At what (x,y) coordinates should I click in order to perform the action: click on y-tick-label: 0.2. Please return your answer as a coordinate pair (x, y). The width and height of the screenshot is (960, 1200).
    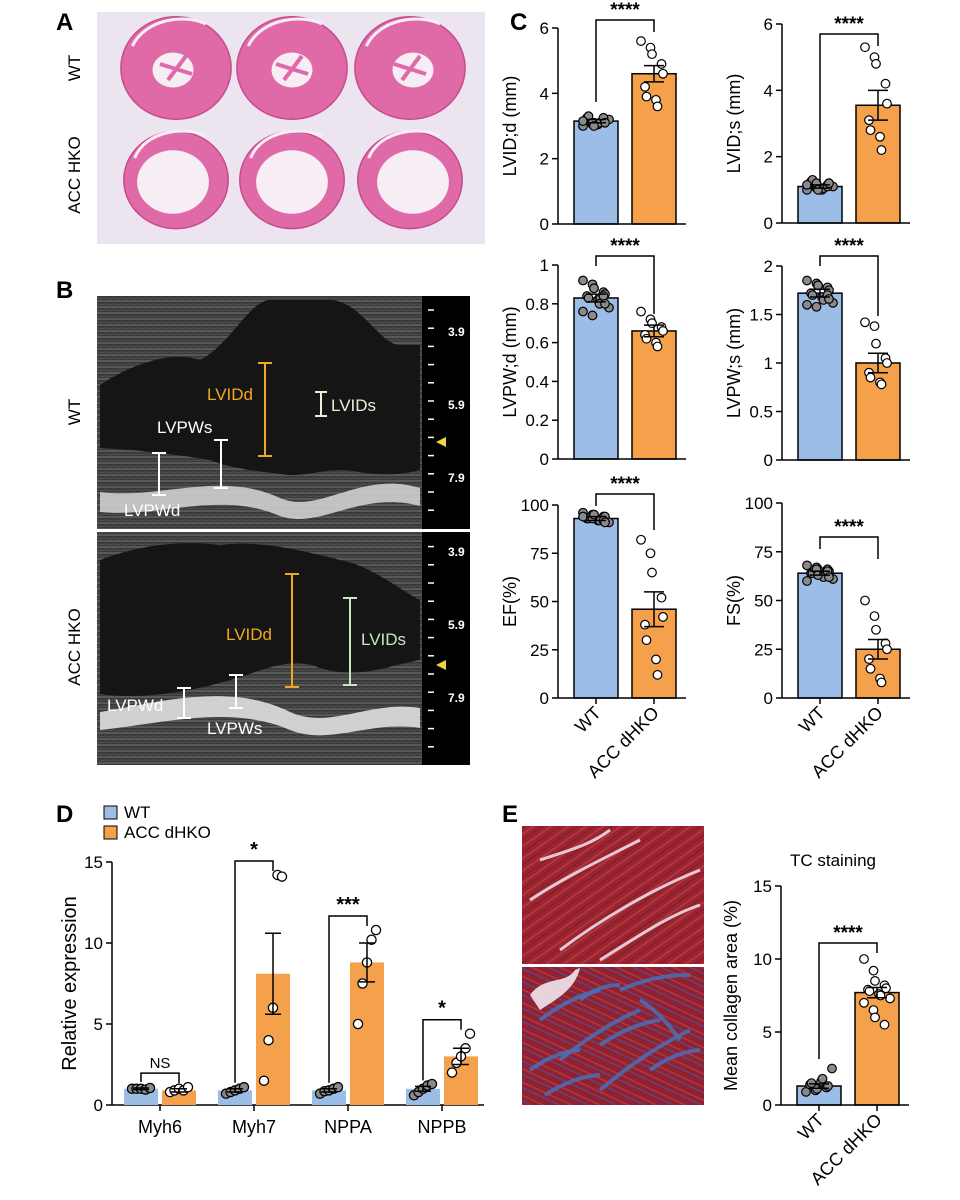
    Looking at the image, I should click on (537, 420).